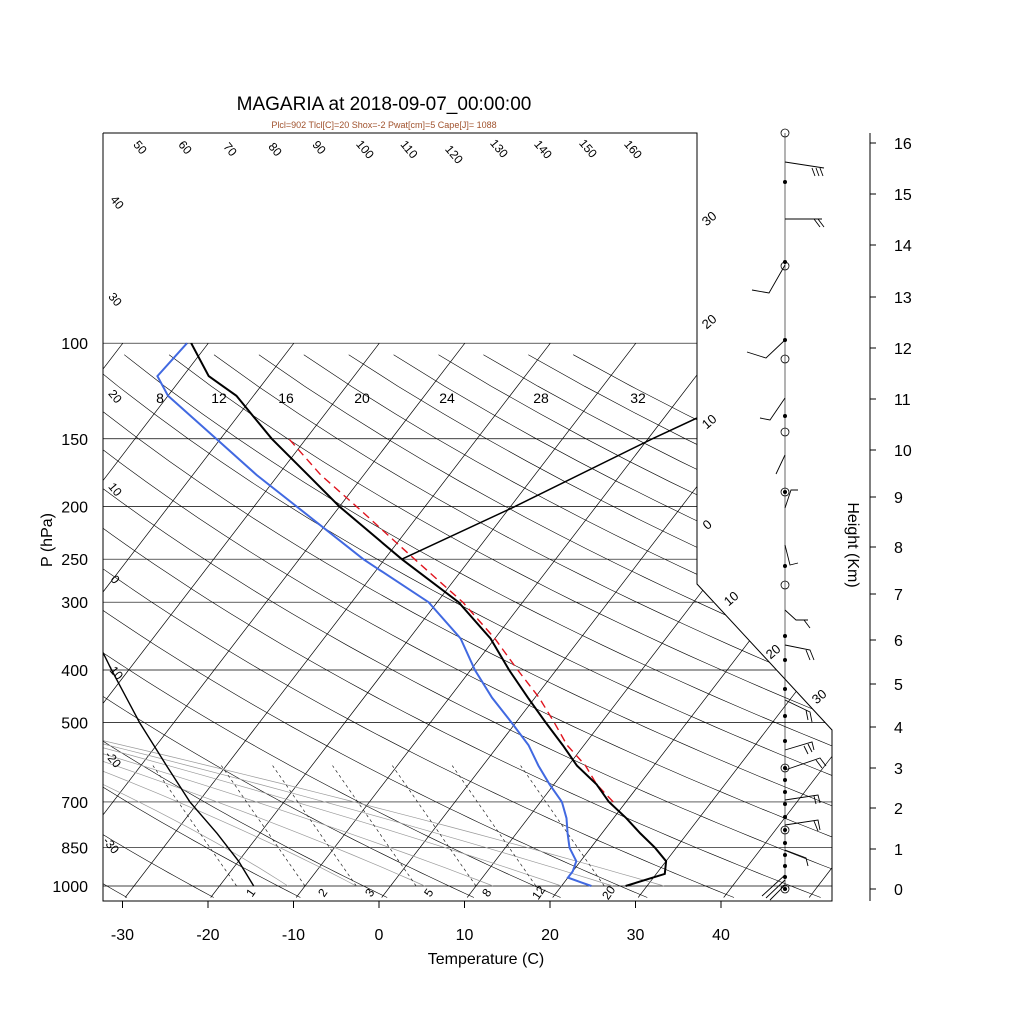 Image resolution: width=1024 pixels, height=1024 pixels. I want to click on dry-adiabat-left-label: 20, so click(115, 396).